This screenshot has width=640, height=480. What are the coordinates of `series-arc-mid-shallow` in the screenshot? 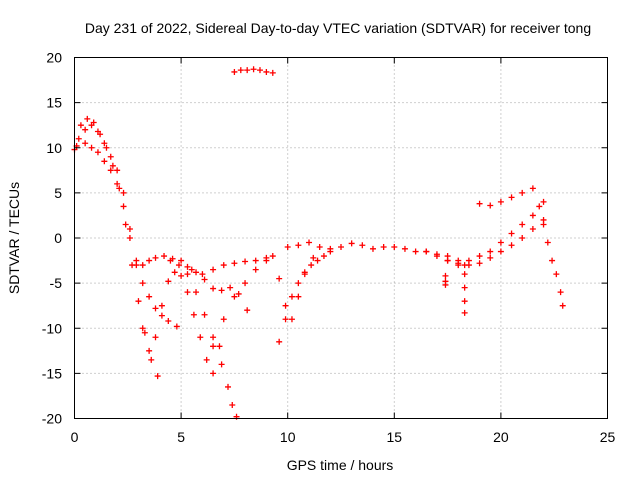 It's located at (217, 288).